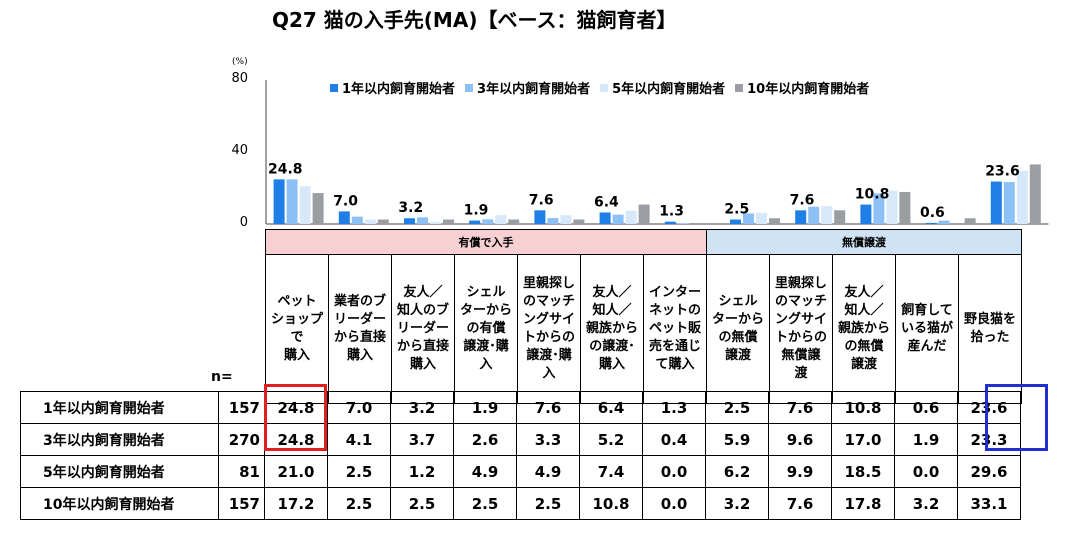 The height and width of the screenshot is (541, 1080). I want to click on row-label: 1年以内飼育開始者, so click(119, 407).